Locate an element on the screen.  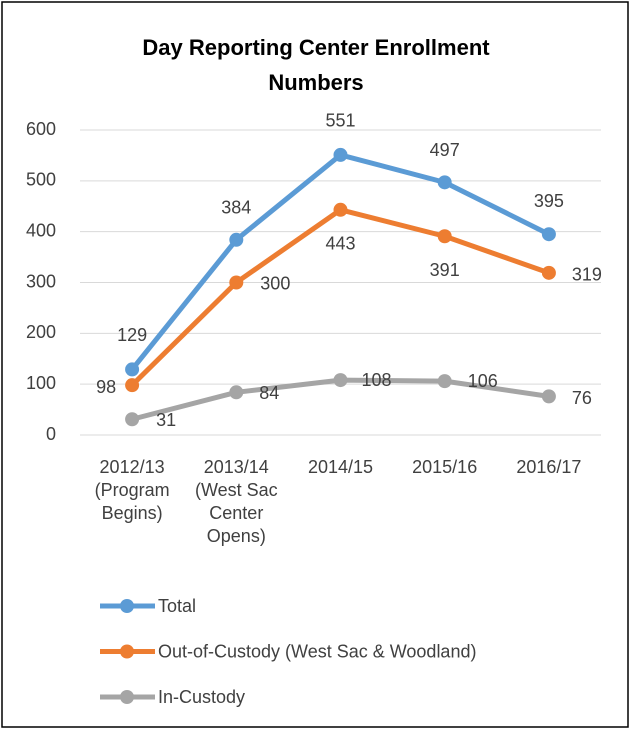
data-label: 31 is located at coordinates (166, 420).